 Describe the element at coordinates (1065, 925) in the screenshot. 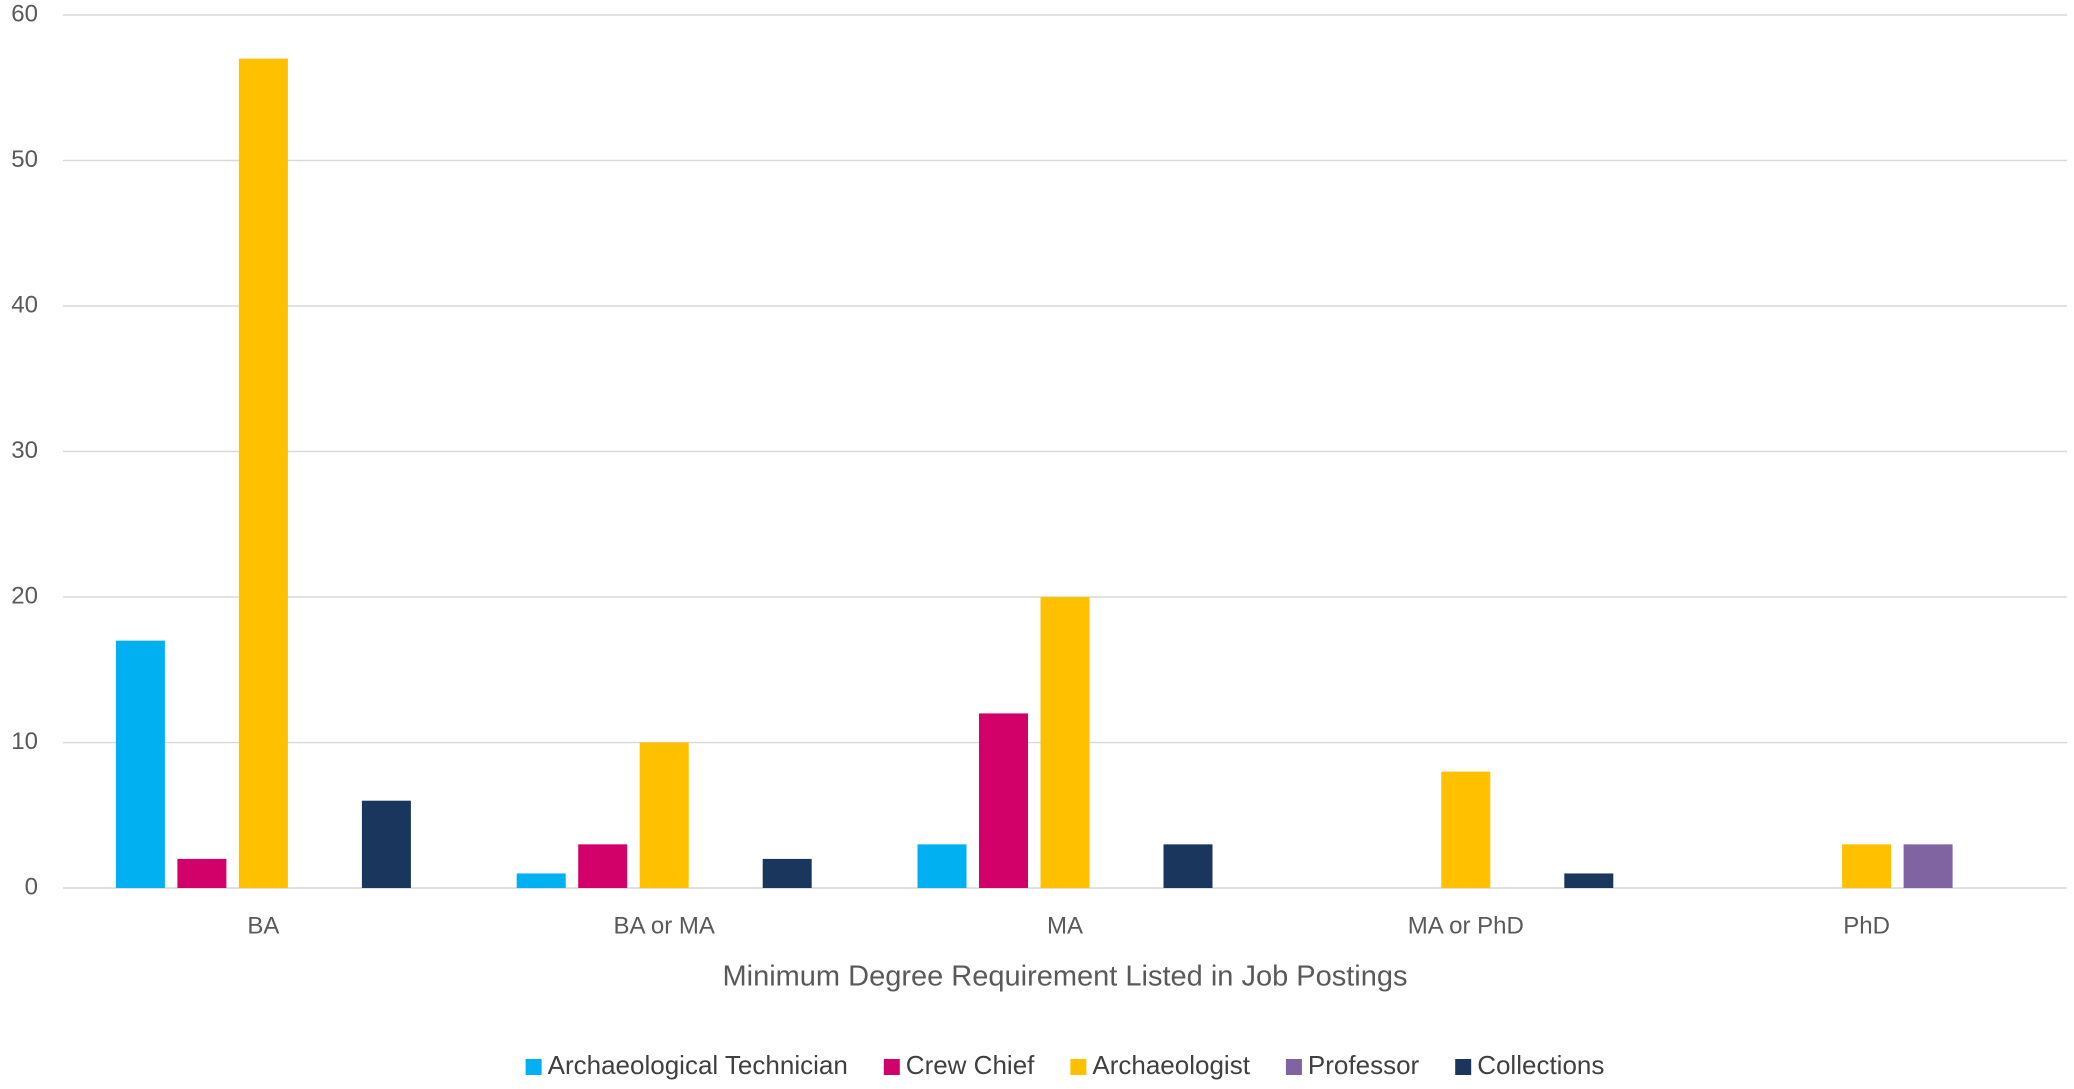

I see `x-tick-label: MA` at that location.